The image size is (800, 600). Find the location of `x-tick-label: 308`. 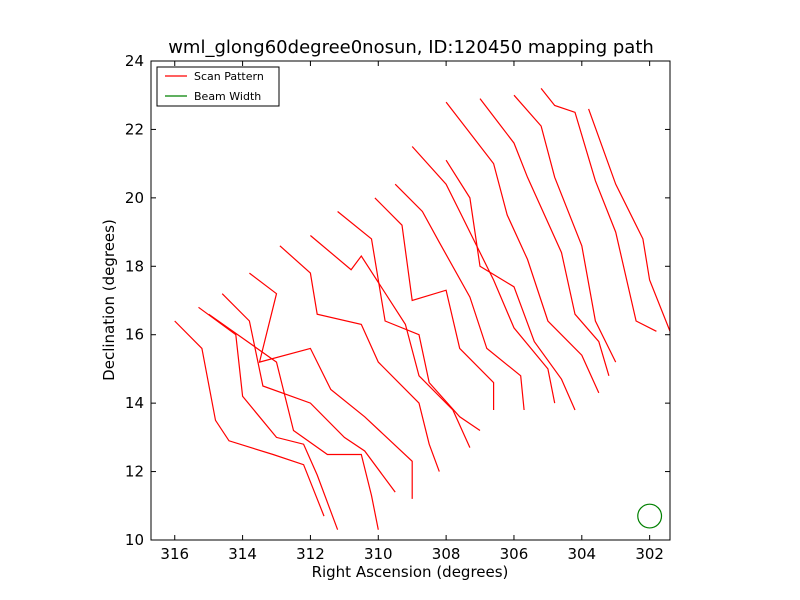

x-tick-label: 308 is located at coordinates (446, 554).